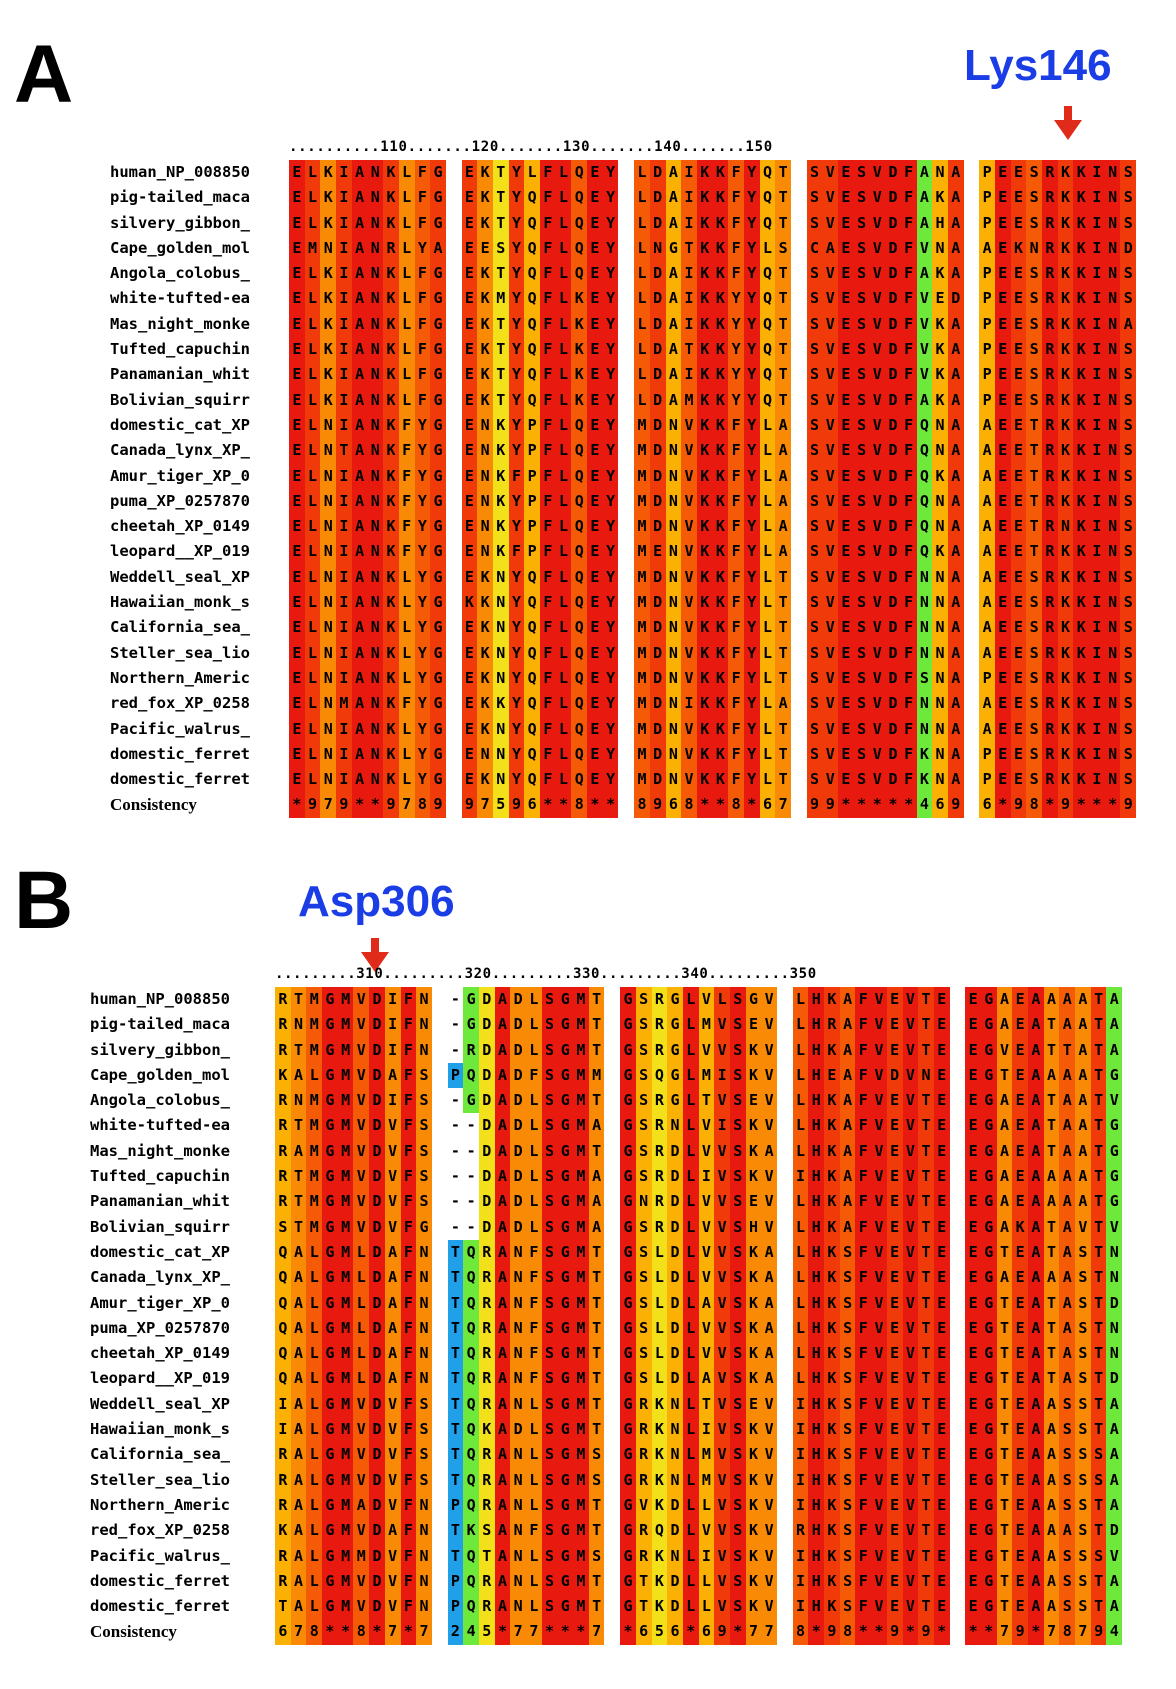 The image size is (1176, 1689). What do you see at coordinates (847, 1632) in the screenshot?
I see `consistency-cell: 8` at bounding box center [847, 1632].